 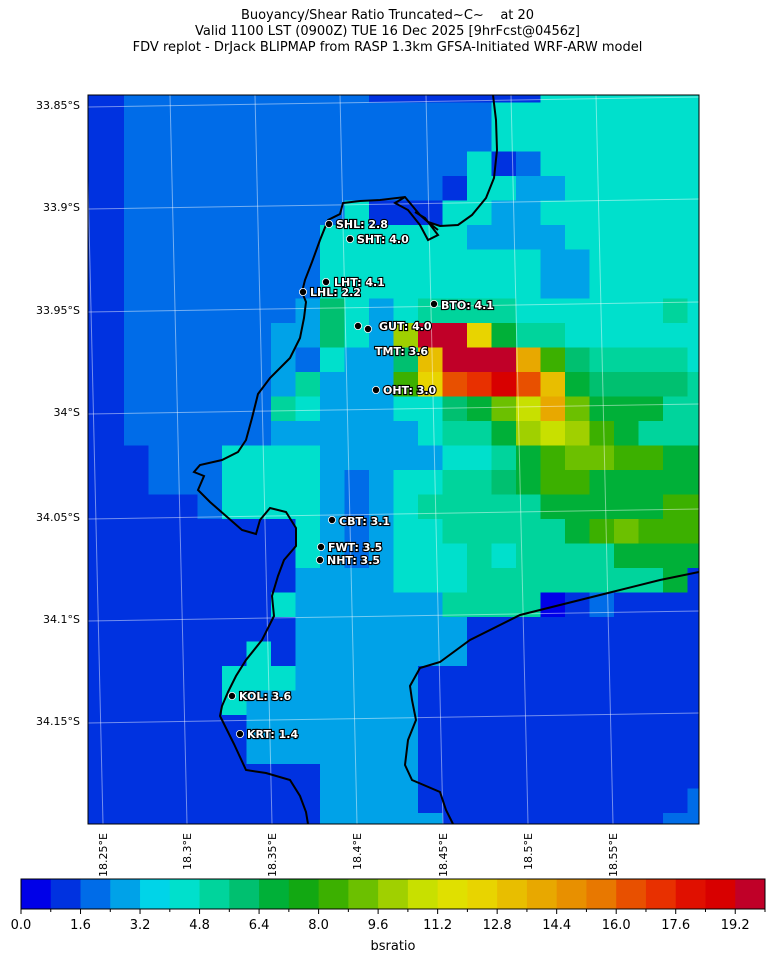 What do you see at coordinates (61, 207) in the screenshot?
I see `latitude-tick-label: 33.9°S` at bounding box center [61, 207].